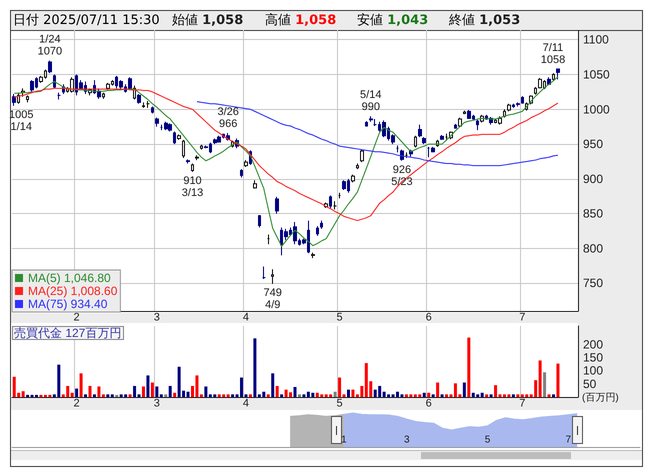 Image resolution: width=653 pixels, height=470 pixels. What do you see at coordinates (484, 20) in the screenshot?
I see `text: 終値 1,053` at bounding box center [484, 20].